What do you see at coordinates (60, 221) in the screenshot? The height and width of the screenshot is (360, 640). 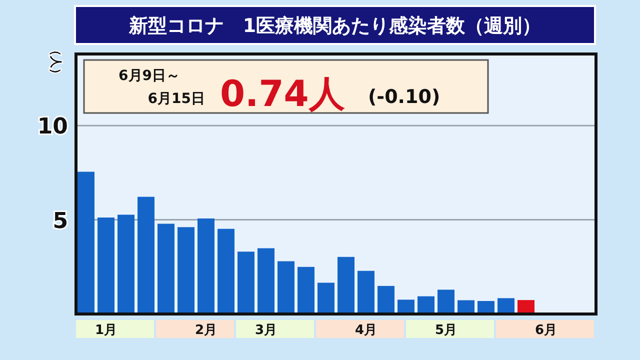 I see `y-tick-label: 5` at bounding box center [60, 221].